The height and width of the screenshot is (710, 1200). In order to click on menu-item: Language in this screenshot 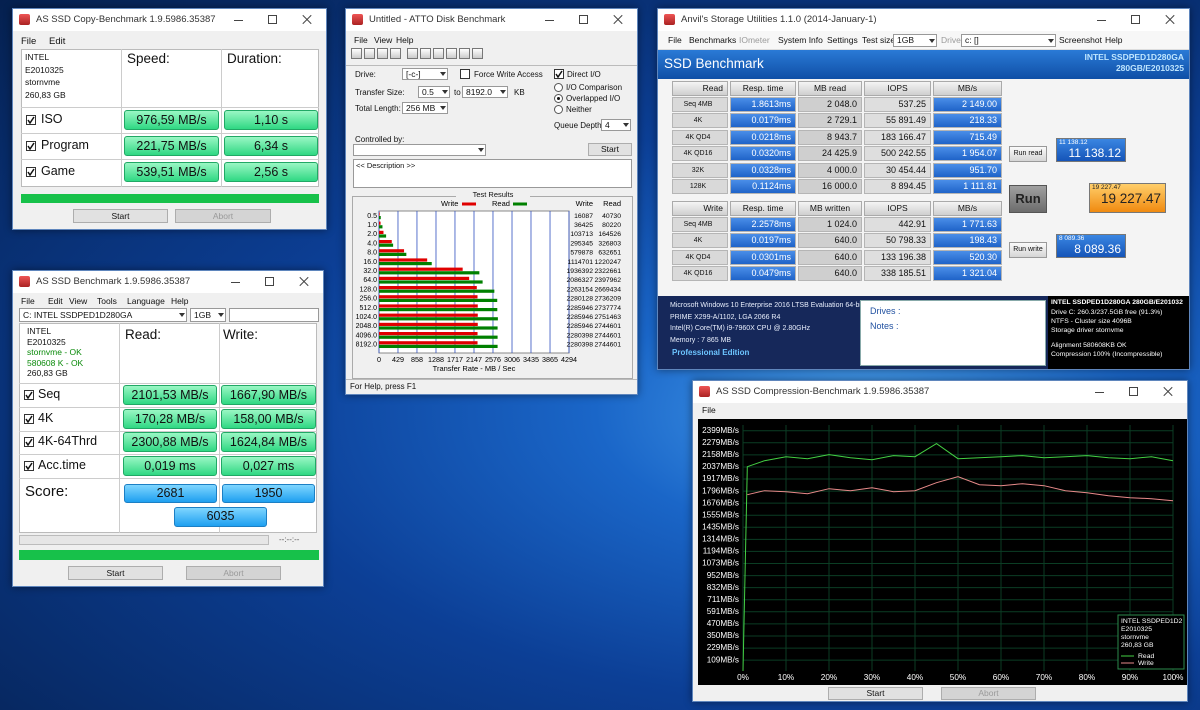, I will do `click(146, 301)`.